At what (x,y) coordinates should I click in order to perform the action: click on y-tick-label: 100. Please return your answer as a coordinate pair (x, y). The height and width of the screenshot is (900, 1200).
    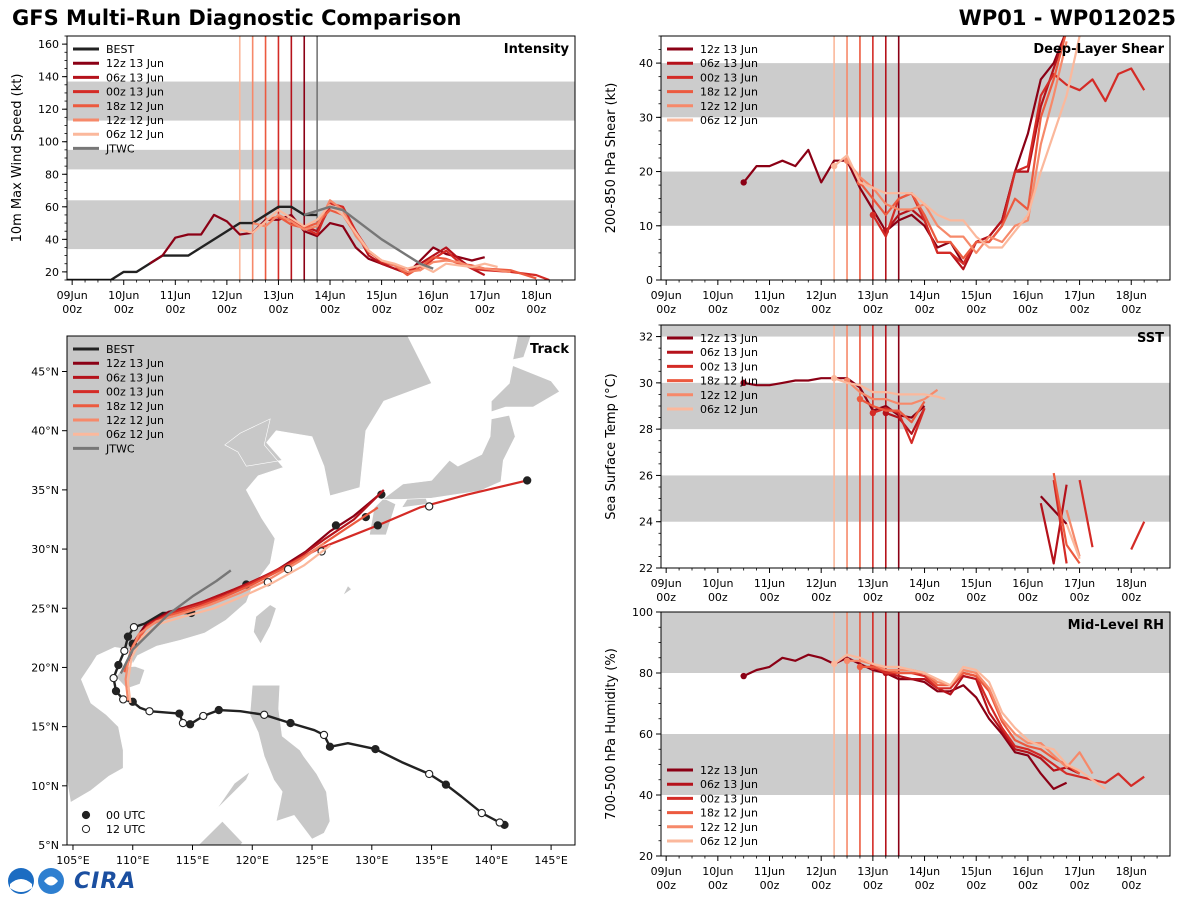
    Looking at the image, I should click on (642, 612).